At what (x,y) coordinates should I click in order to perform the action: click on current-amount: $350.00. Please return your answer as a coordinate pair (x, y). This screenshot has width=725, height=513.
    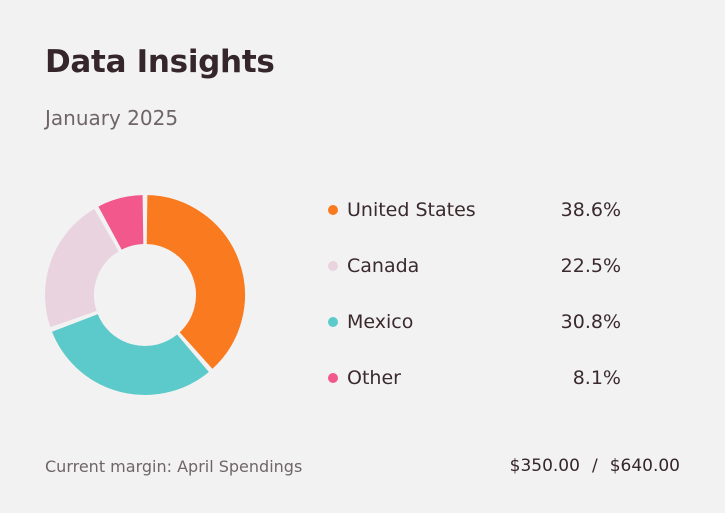
    Looking at the image, I should click on (544, 466).